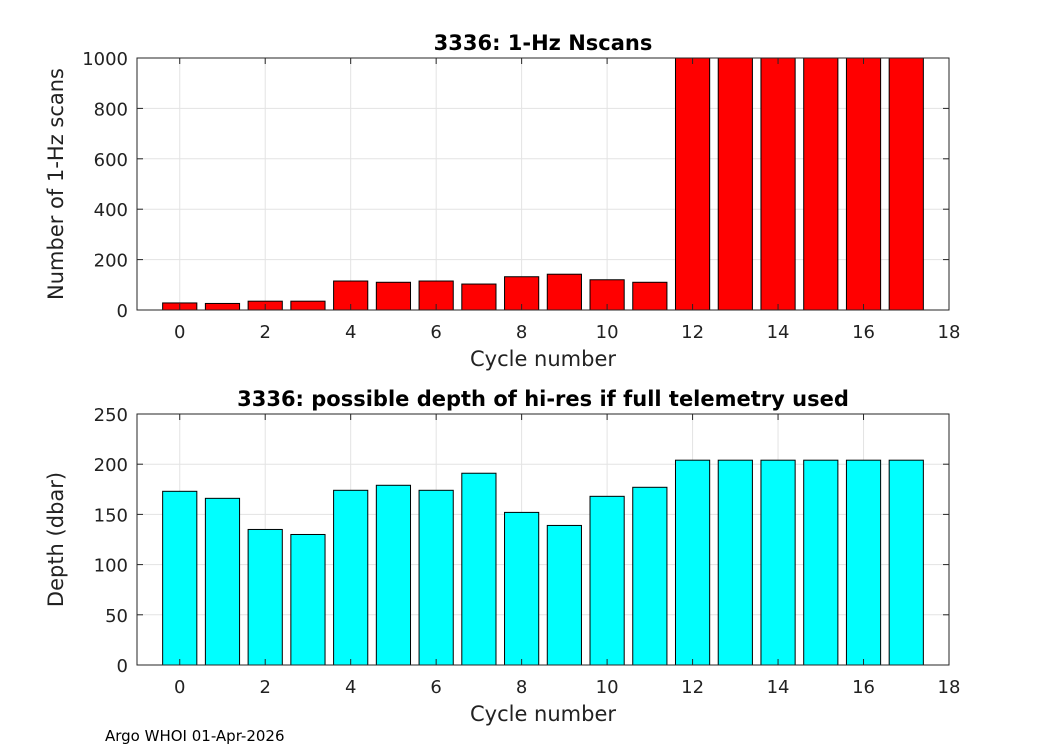 The image size is (1050, 750). I want to click on y-tick-label: 600, so click(111, 160).